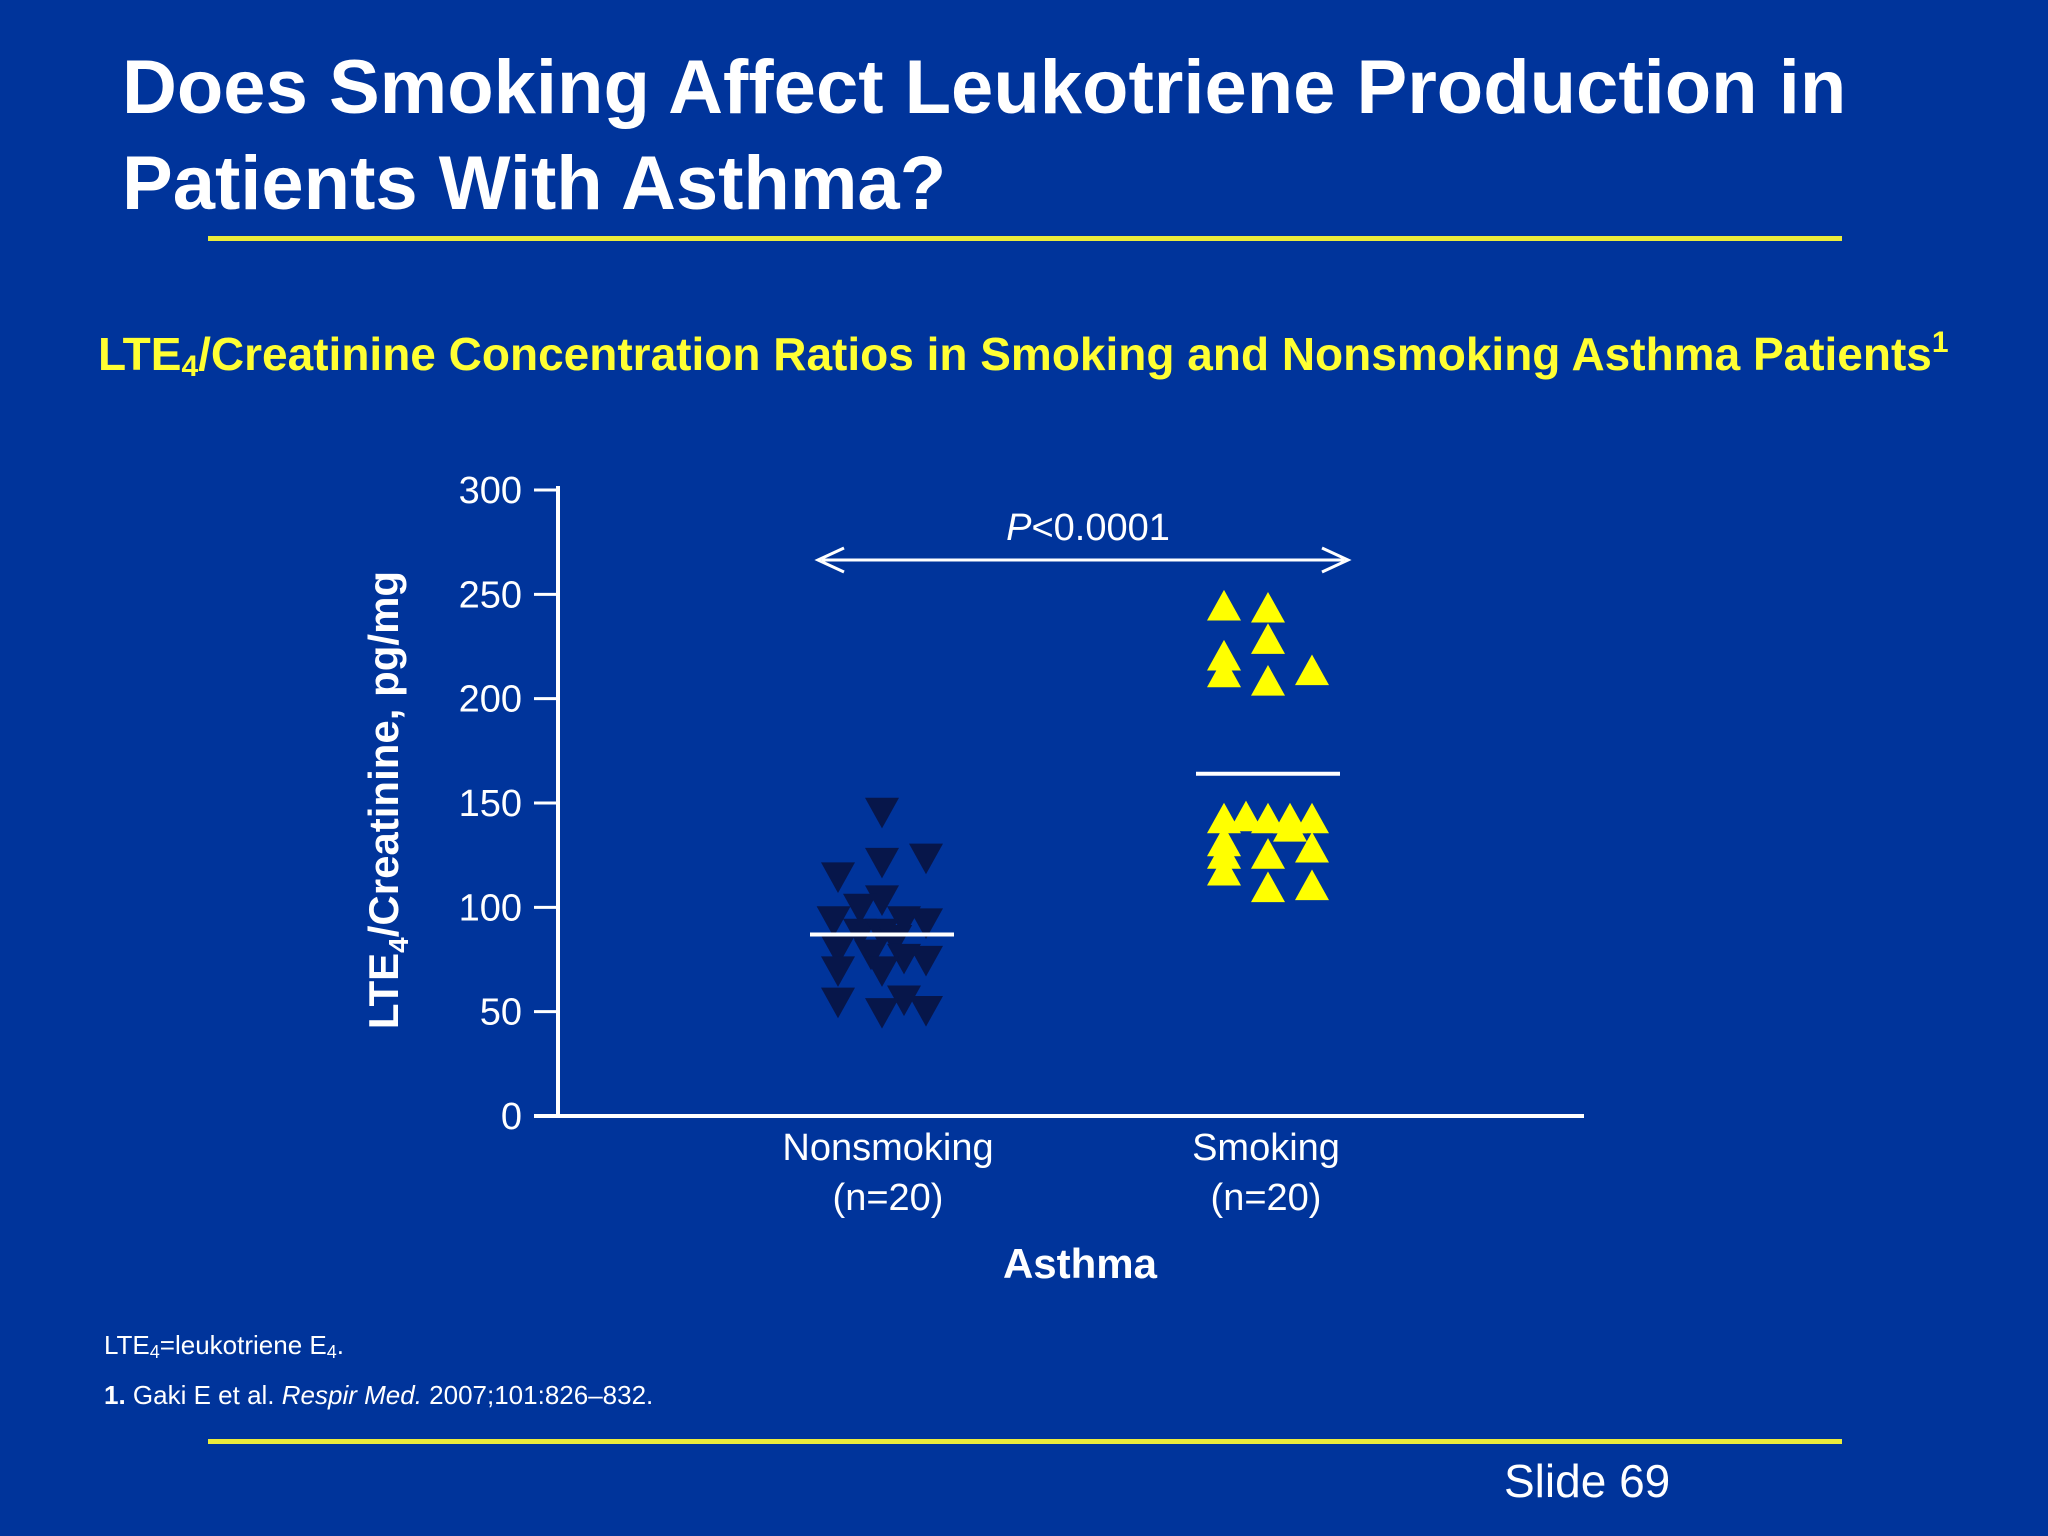  Describe the element at coordinates (490, 908) in the screenshot. I see `y-tick-label: 100` at that location.